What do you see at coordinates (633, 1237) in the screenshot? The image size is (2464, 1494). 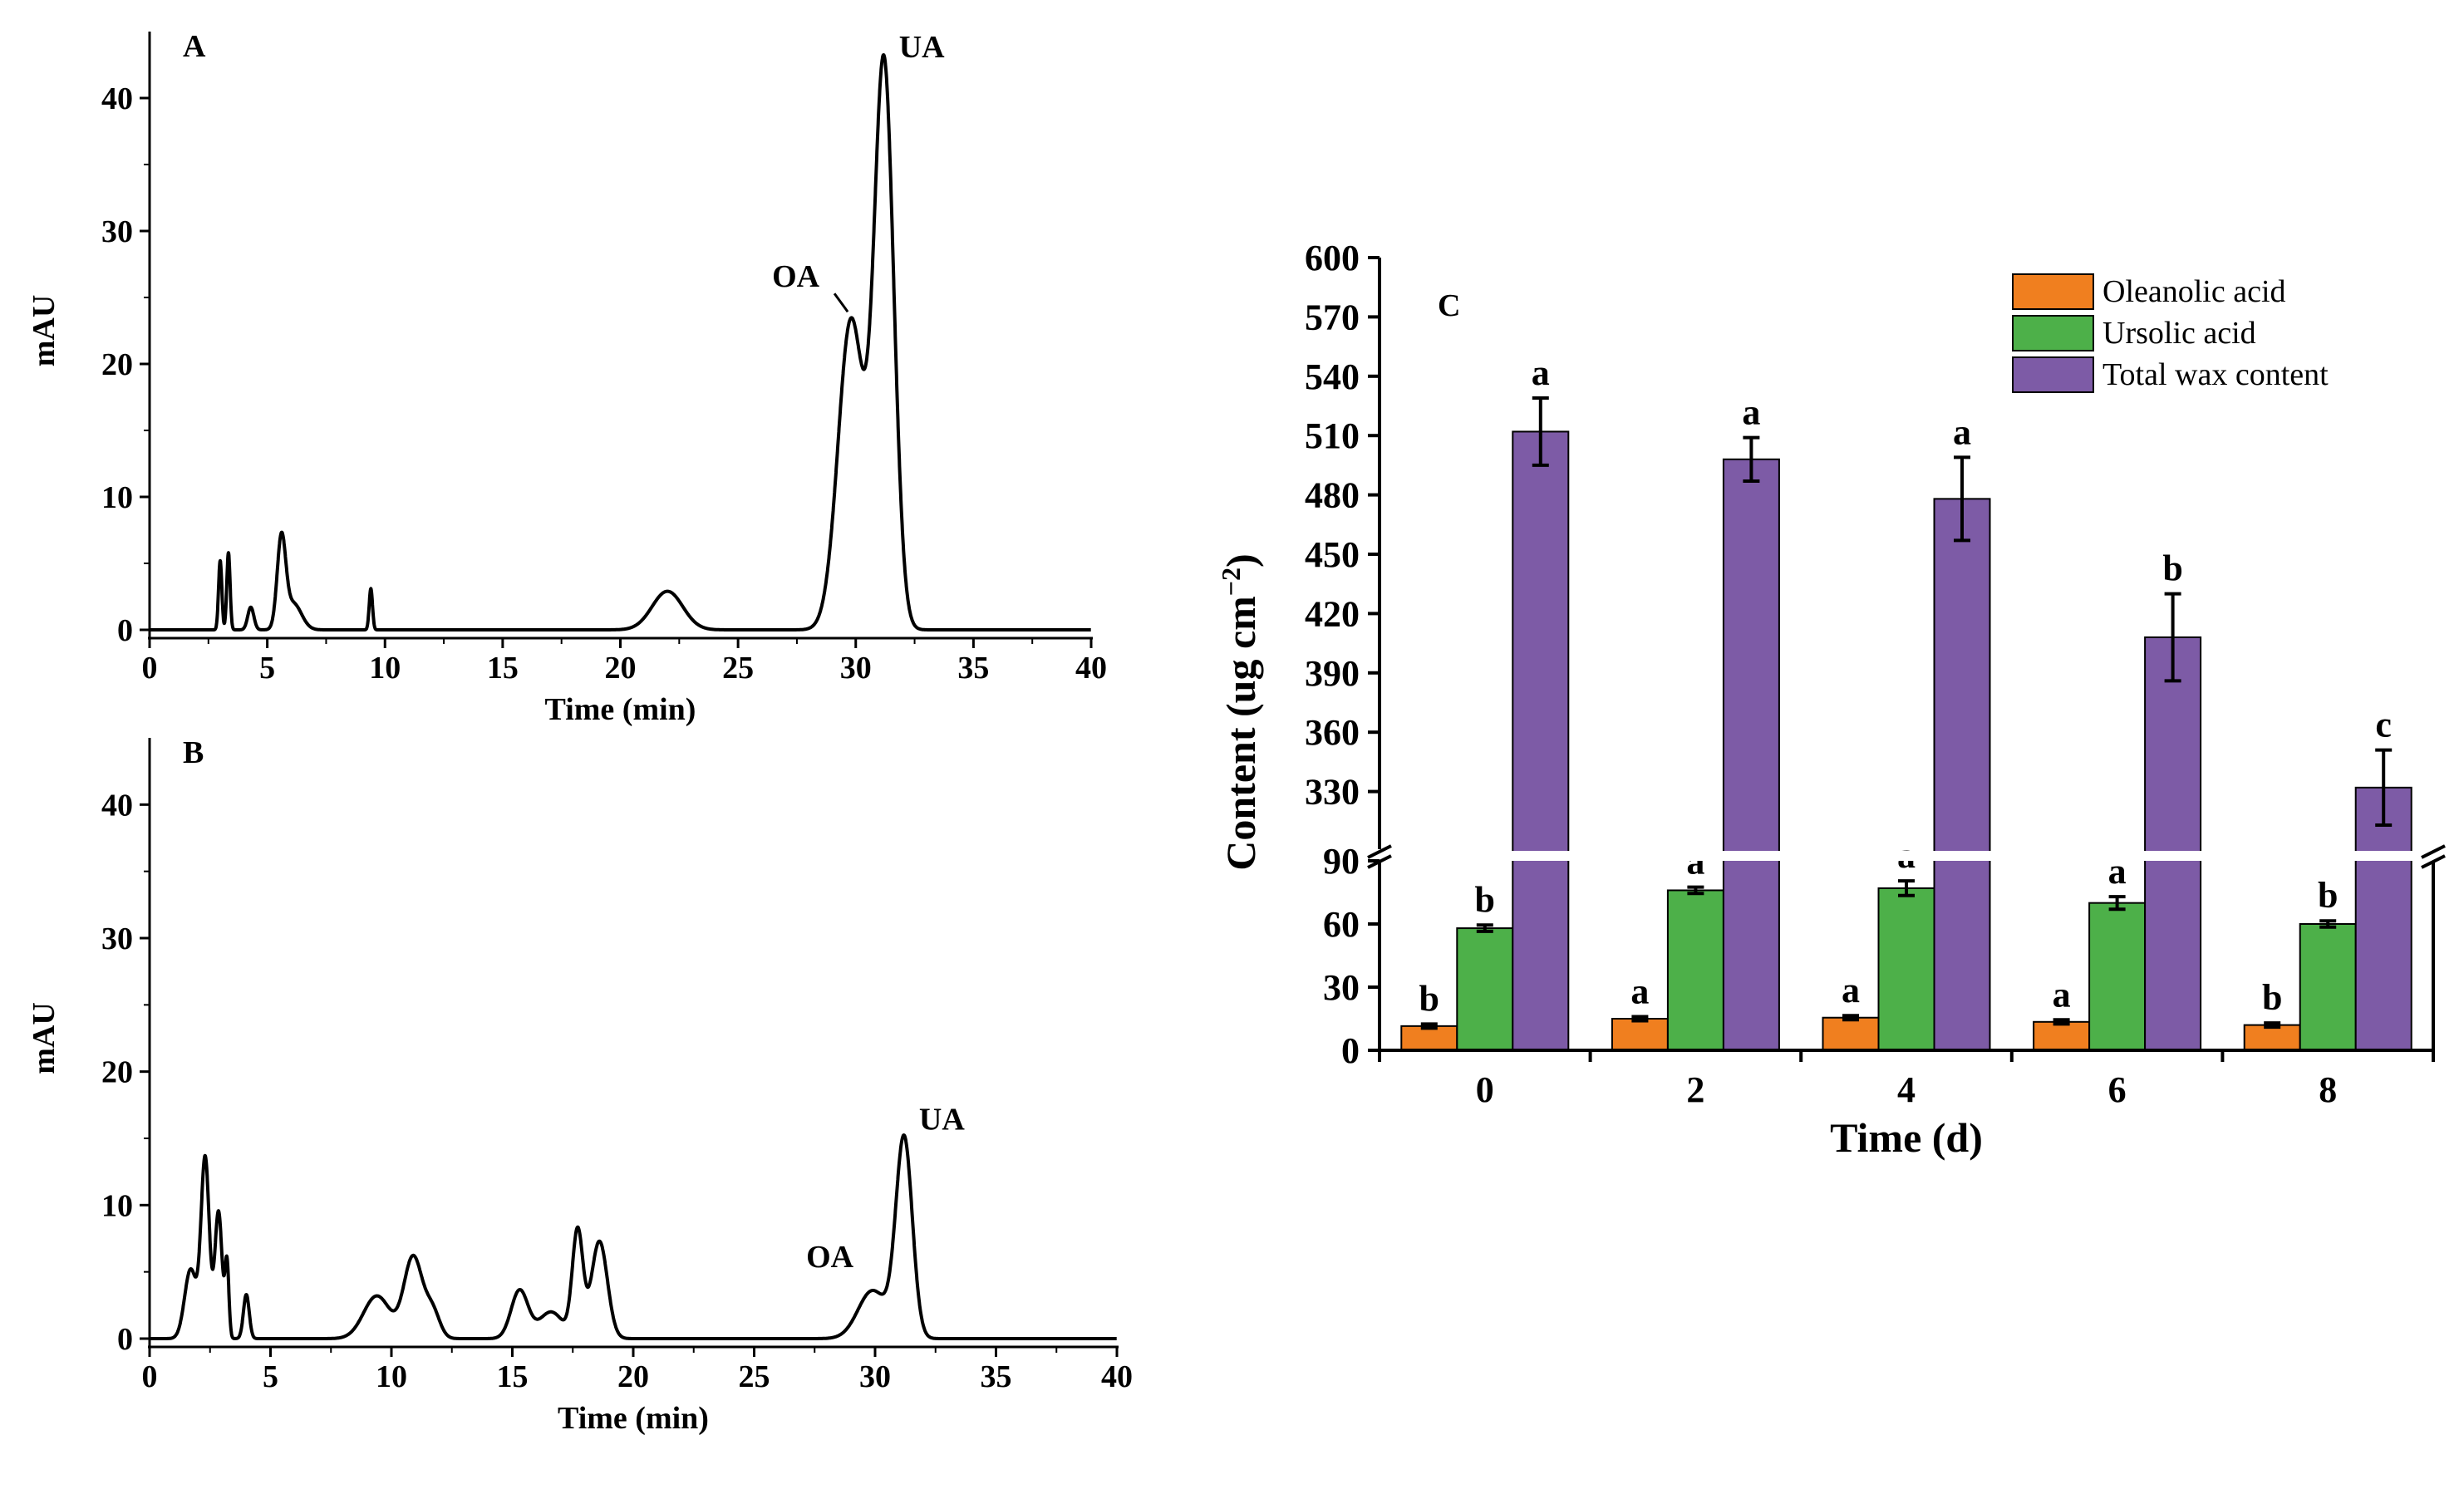 I see `chromatogram-trace` at bounding box center [633, 1237].